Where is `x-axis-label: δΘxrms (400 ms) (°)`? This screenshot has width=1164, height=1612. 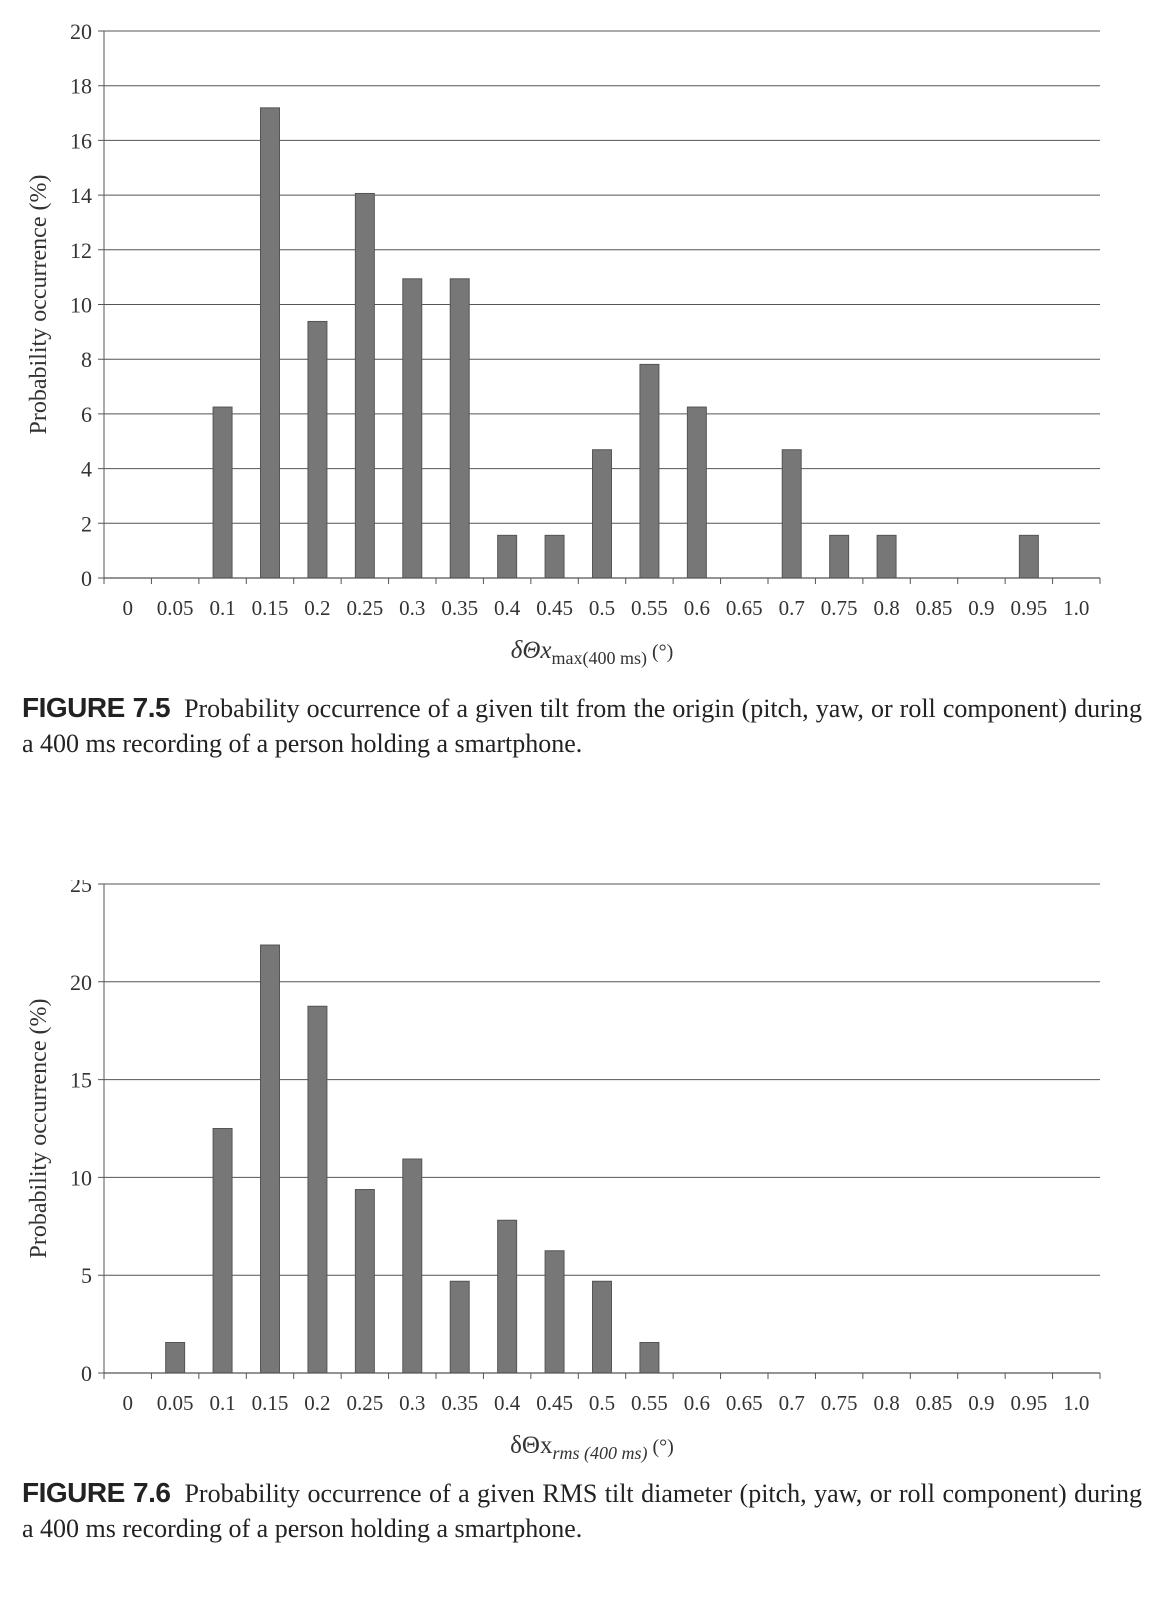
x-axis-label: δΘxrms (400 ms) (°) is located at coordinates (592, 1448).